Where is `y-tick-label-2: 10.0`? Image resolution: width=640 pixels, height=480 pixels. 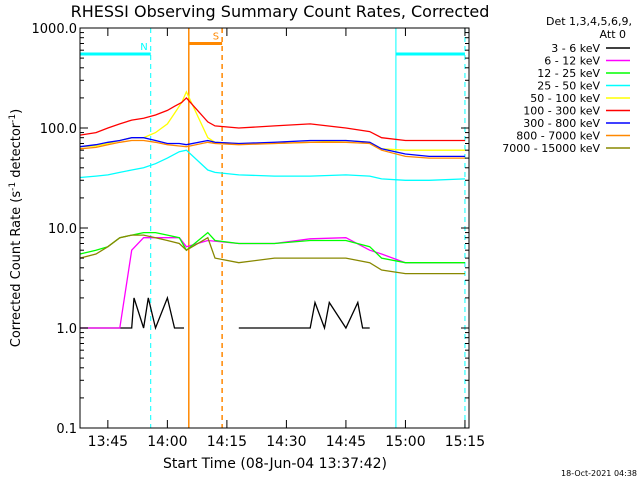
y-tick-label-2: 10.0 is located at coordinates (62, 229).